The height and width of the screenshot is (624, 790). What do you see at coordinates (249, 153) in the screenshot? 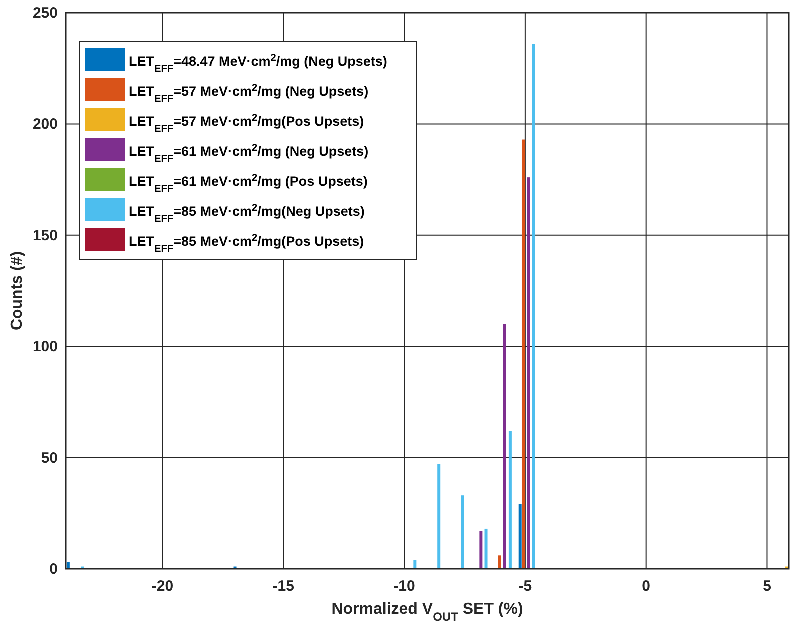
I see `legend-label: LET$_{EFF}$=61 MeV·cm$^{2}$/mg (Neg Upsets)` at bounding box center [249, 153].